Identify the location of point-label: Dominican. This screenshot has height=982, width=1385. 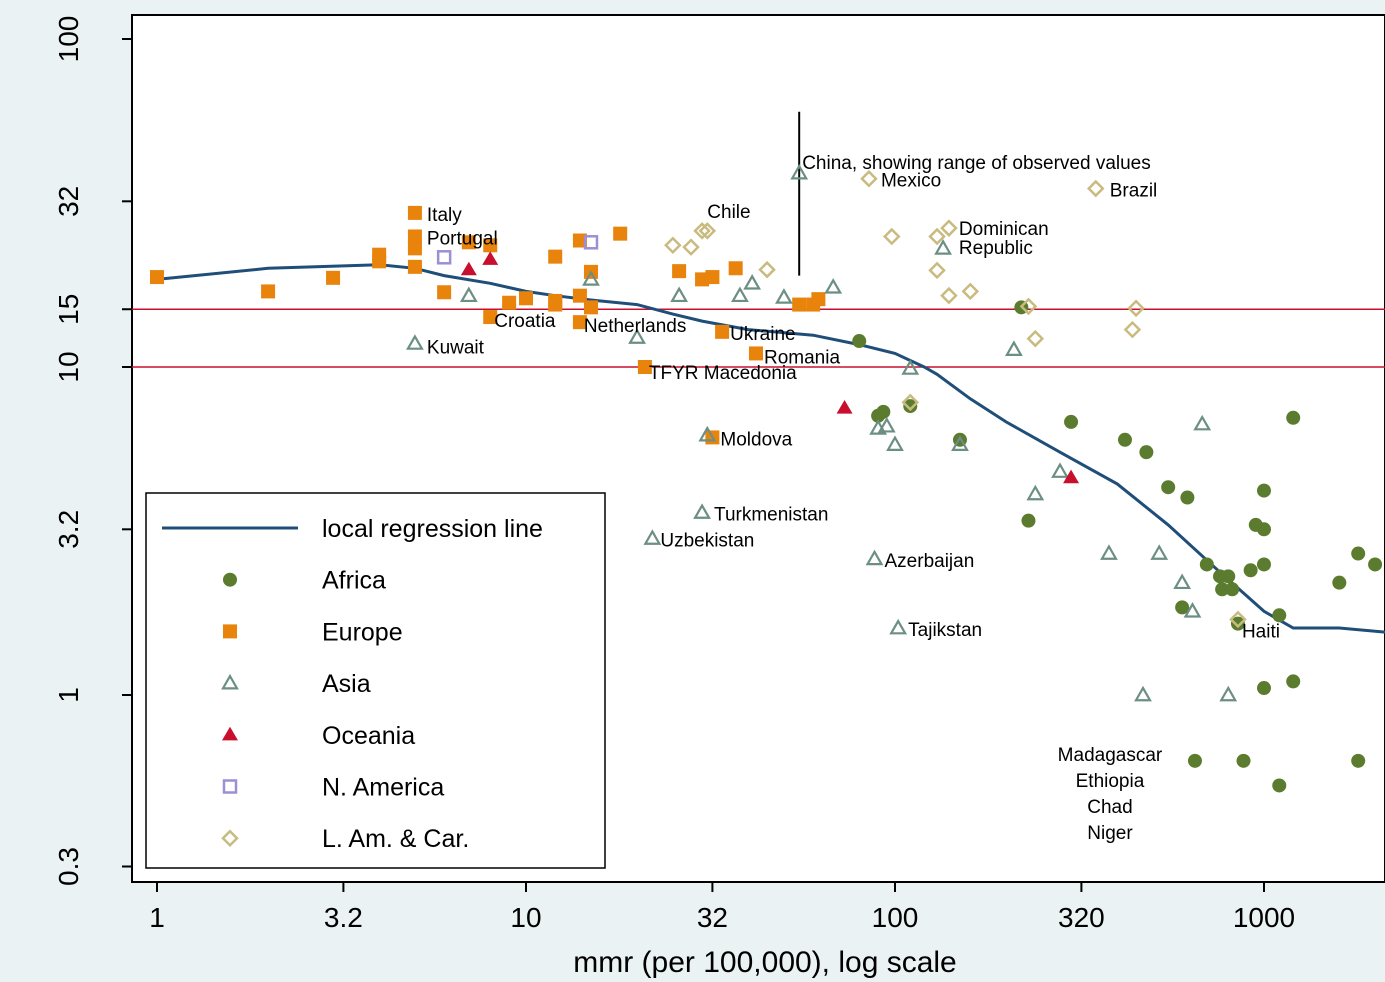
(1004, 229).